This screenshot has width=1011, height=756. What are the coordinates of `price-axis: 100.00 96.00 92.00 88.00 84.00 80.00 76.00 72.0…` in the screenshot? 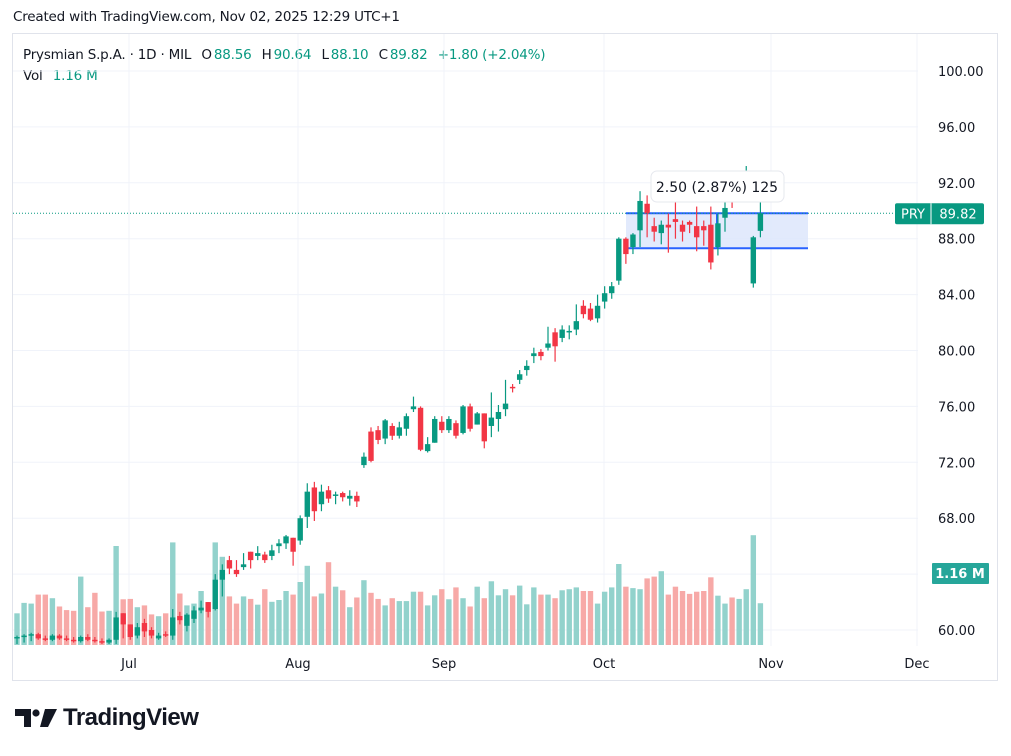 It's located at (961, 352).